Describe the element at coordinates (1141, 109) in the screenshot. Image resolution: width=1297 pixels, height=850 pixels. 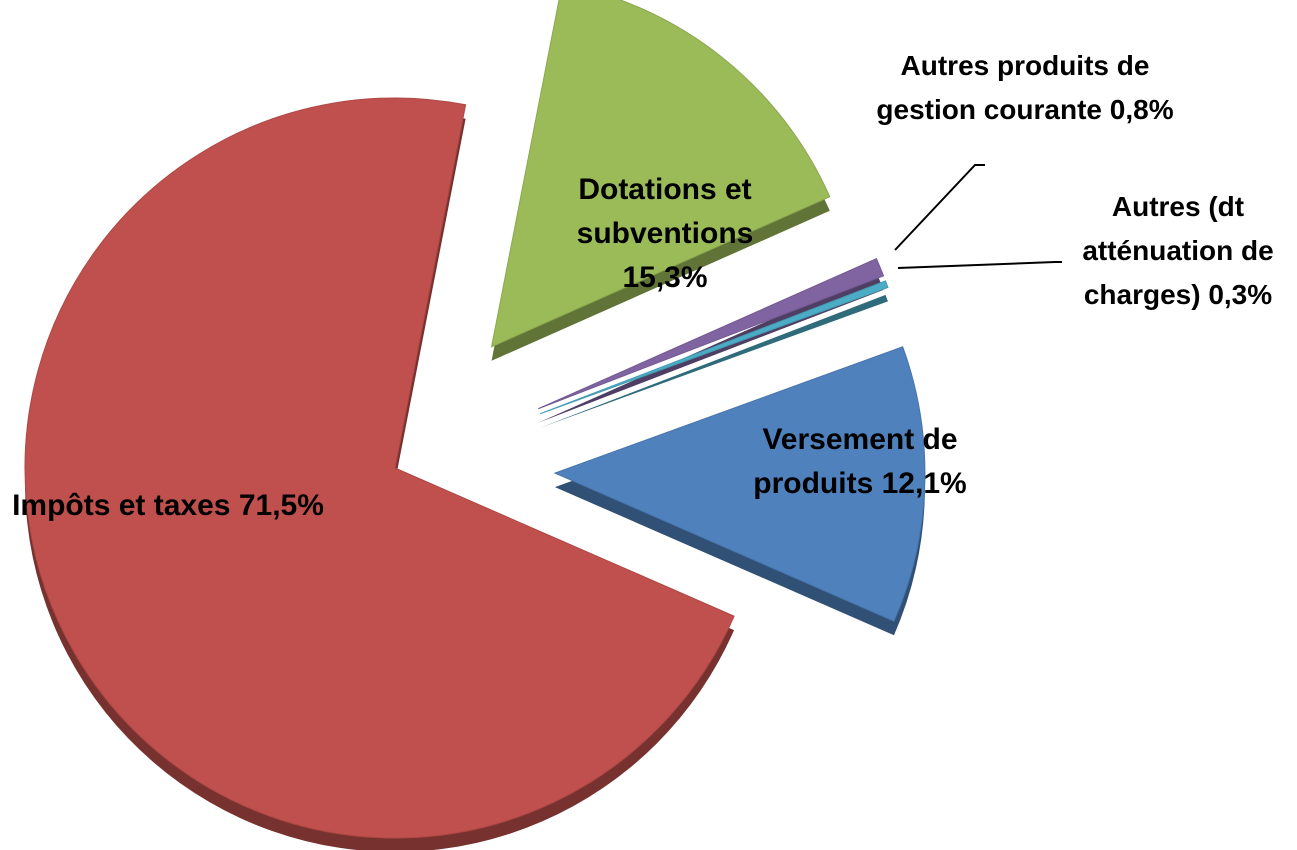
I see `value-label: 0,8%` at that location.